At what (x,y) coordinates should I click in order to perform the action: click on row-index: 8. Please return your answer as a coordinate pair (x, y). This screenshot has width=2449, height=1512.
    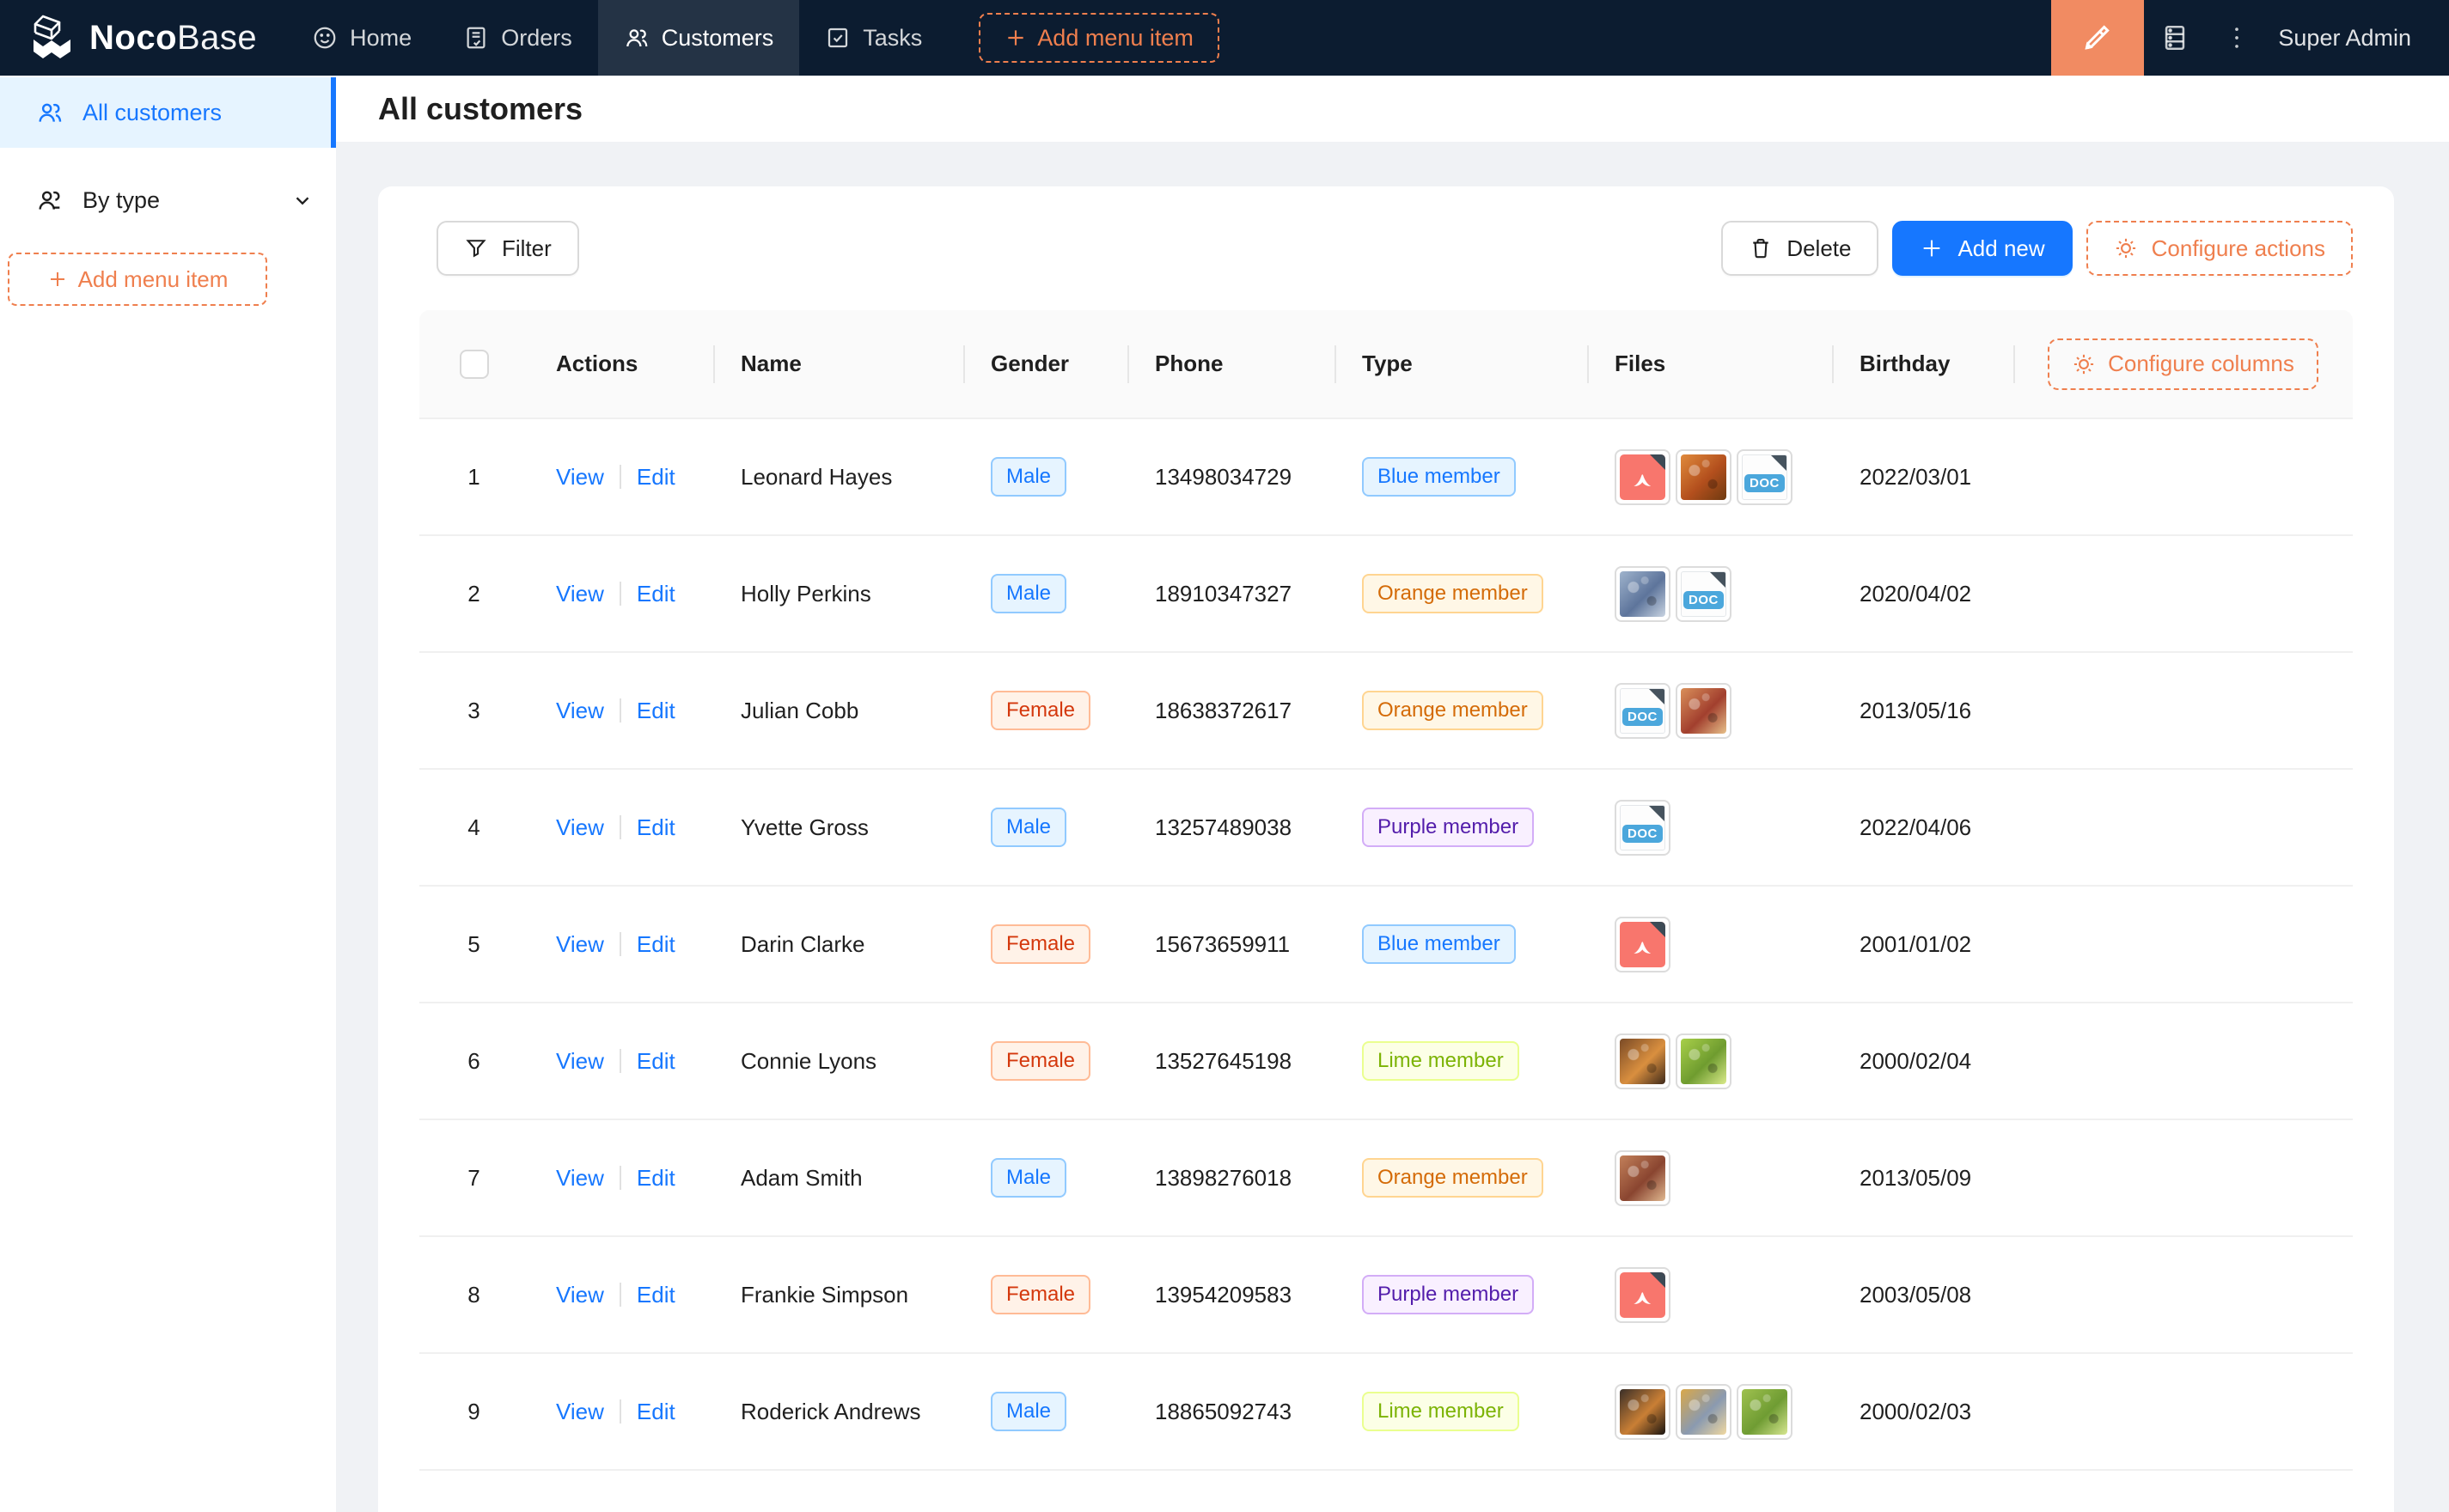
    Looking at the image, I should click on (474, 1294).